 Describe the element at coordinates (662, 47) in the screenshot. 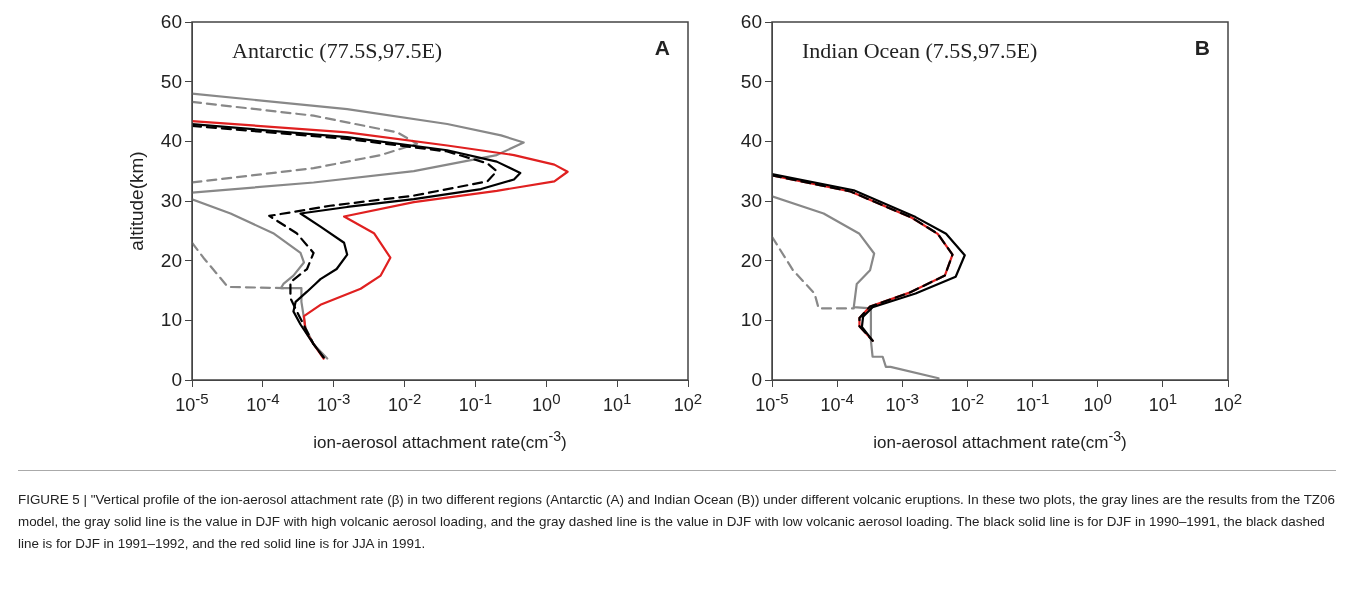

I see `annotation: A` at that location.